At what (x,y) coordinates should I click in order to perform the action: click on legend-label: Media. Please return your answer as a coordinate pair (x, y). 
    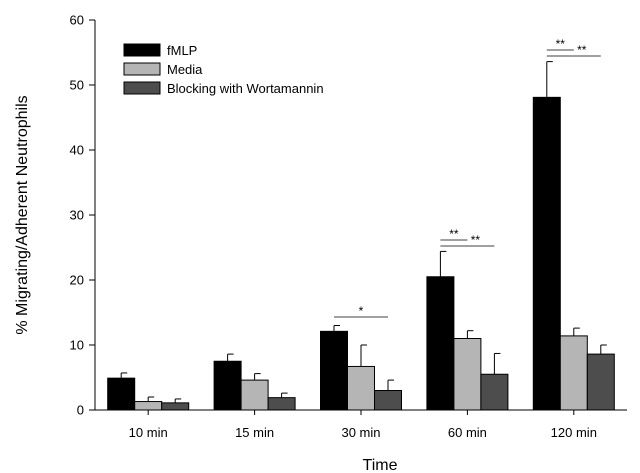
    Looking at the image, I should click on (185, 69).